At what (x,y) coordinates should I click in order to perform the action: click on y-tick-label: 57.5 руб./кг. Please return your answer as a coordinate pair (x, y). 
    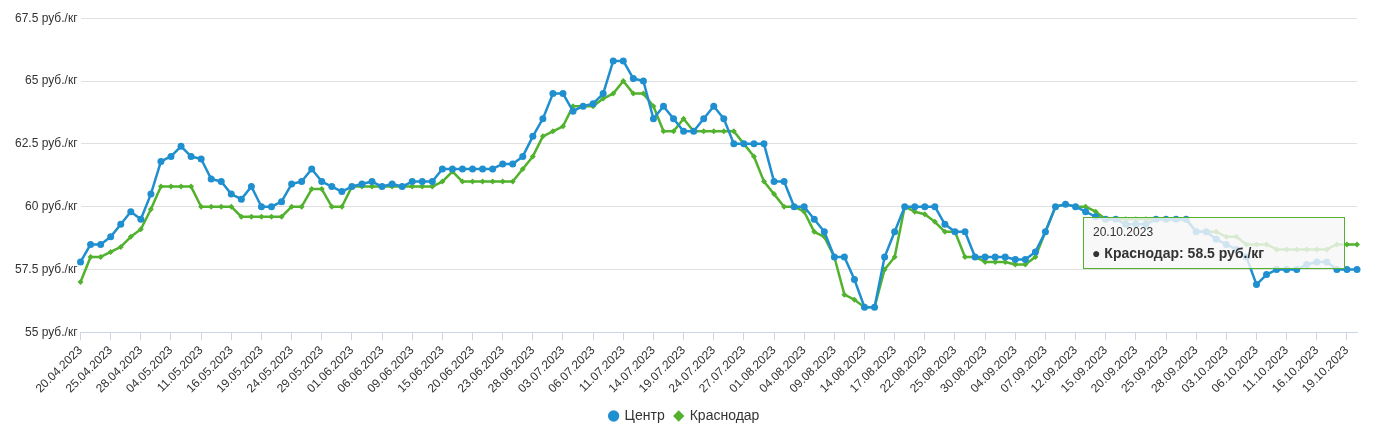
    Looking at the image, I should click on (47, 268).